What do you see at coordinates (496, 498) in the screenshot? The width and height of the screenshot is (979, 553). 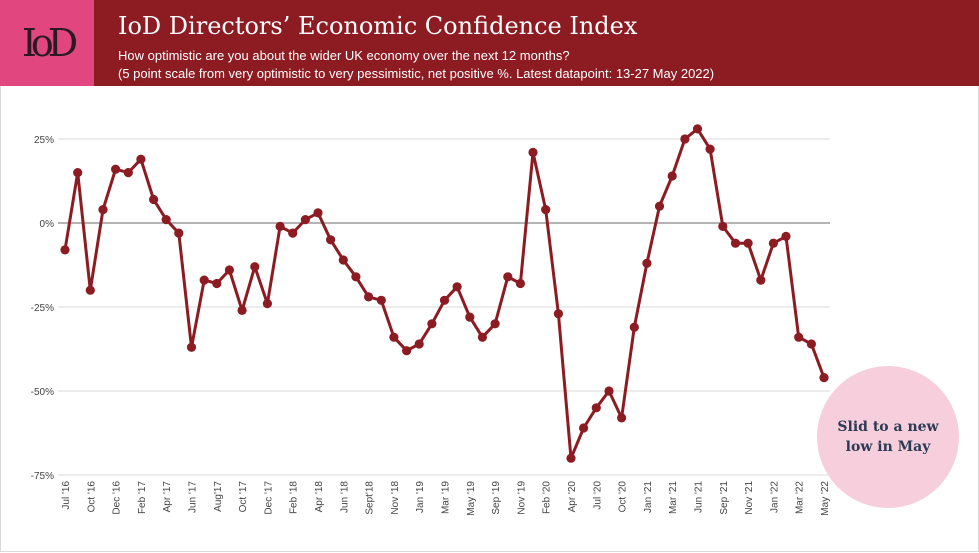 I see `x-tick-label: Sep '19` at bounding box center [496, 498].